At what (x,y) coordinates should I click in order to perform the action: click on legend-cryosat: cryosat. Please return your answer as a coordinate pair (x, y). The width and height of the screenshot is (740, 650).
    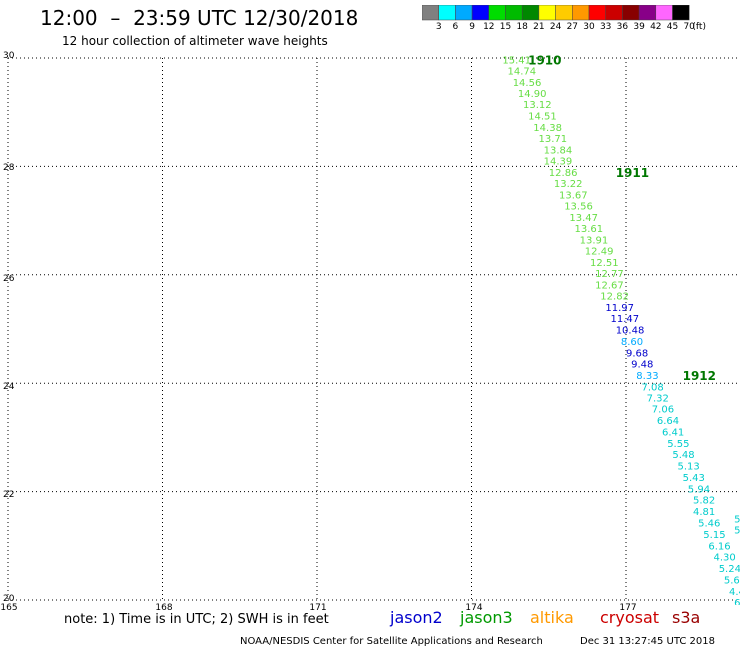
    Looking at the image, I should click on (630, 617).